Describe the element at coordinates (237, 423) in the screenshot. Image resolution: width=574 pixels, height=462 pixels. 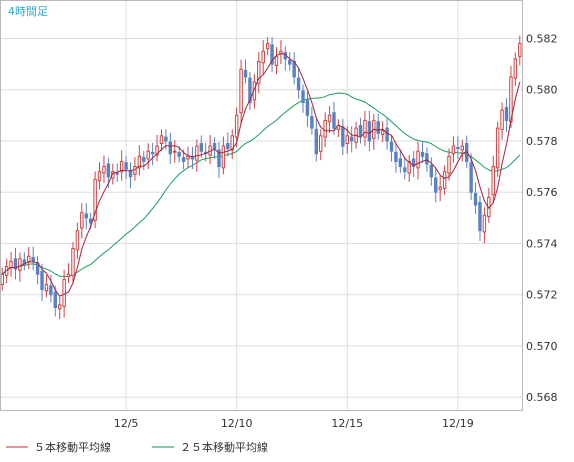
I see `x-tick-label: 12/10` at that location.